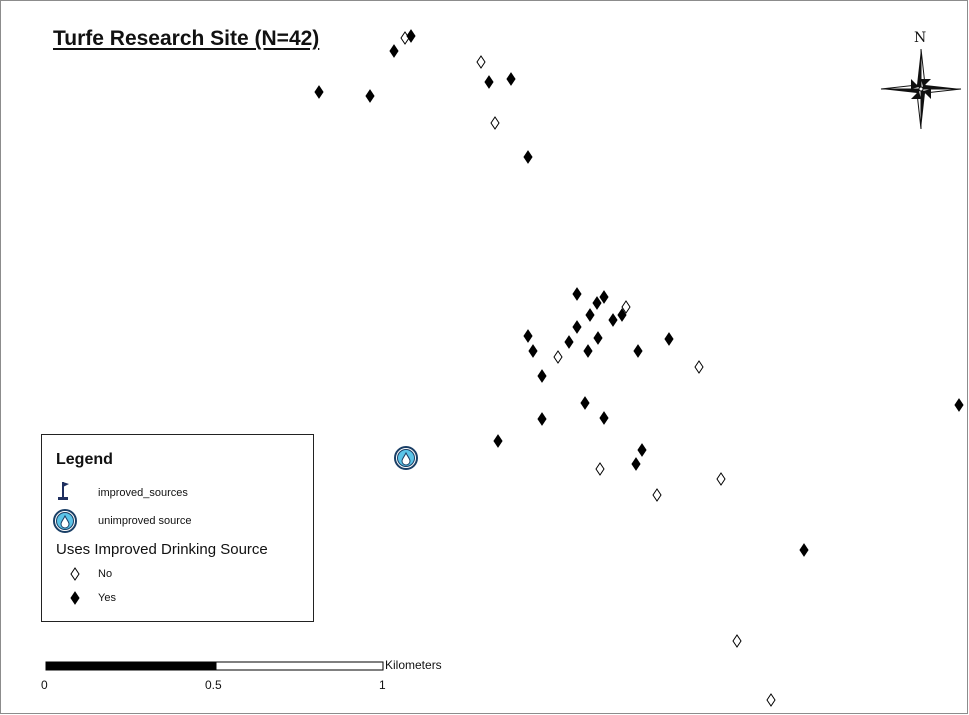 The image size is (969, 715). What do you see at coordinates (75, 598) in the screenshot?
I see `filled-diamond-icon` at bounding box center [75, 598].